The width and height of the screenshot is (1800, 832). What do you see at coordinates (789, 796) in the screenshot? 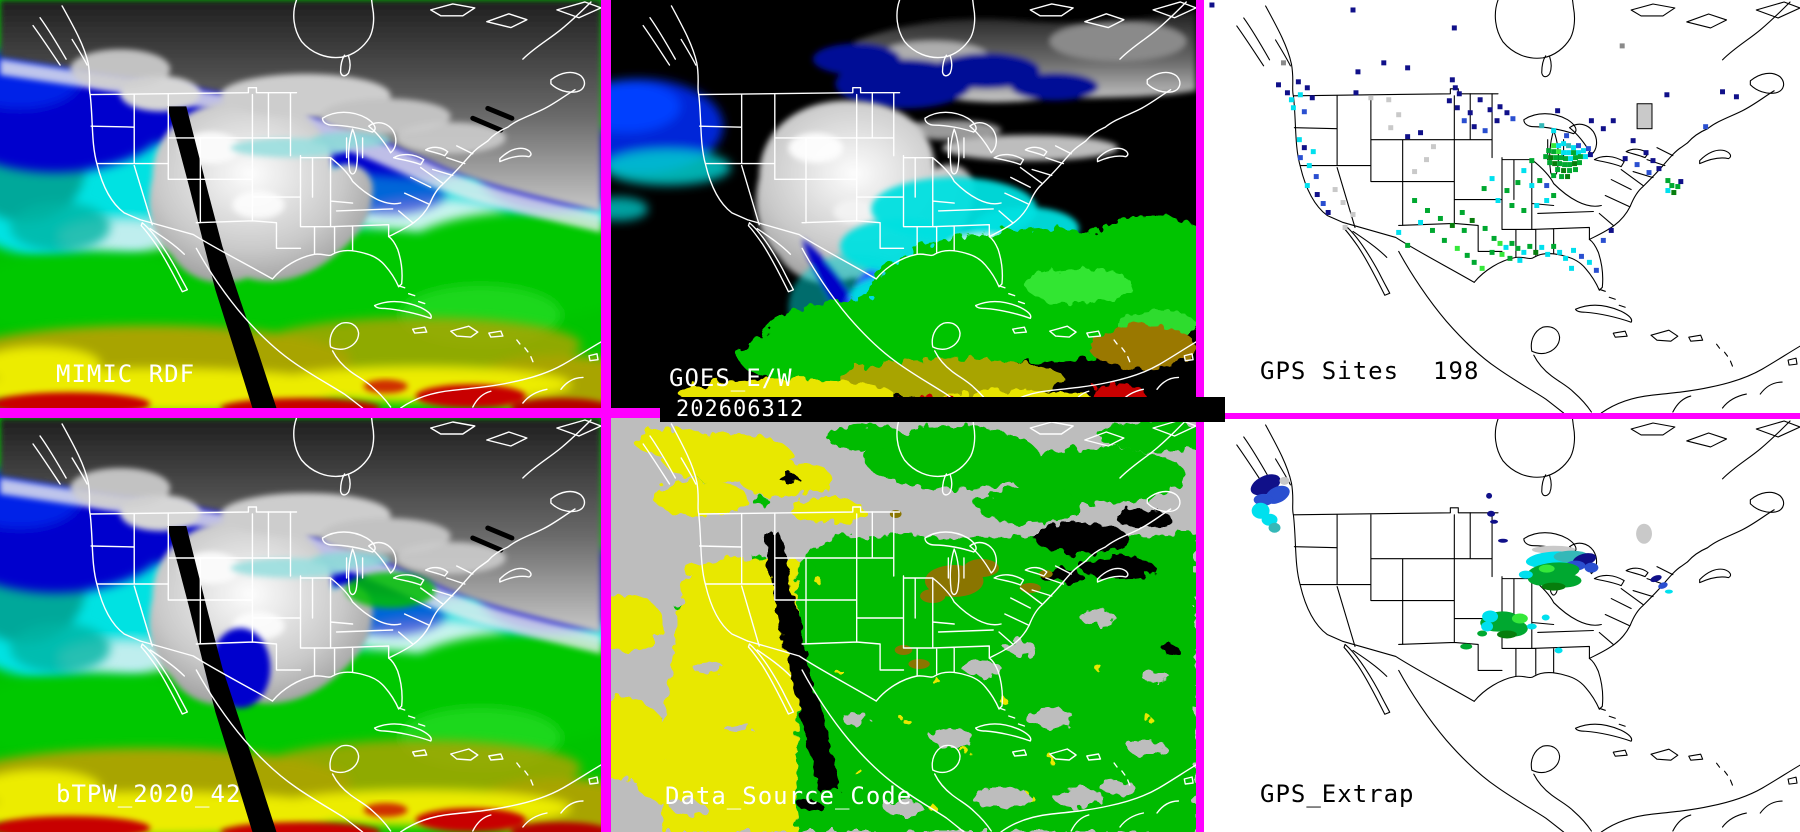
I see `panel-label: Data_Source_Code` at bounding box center [789, 796].